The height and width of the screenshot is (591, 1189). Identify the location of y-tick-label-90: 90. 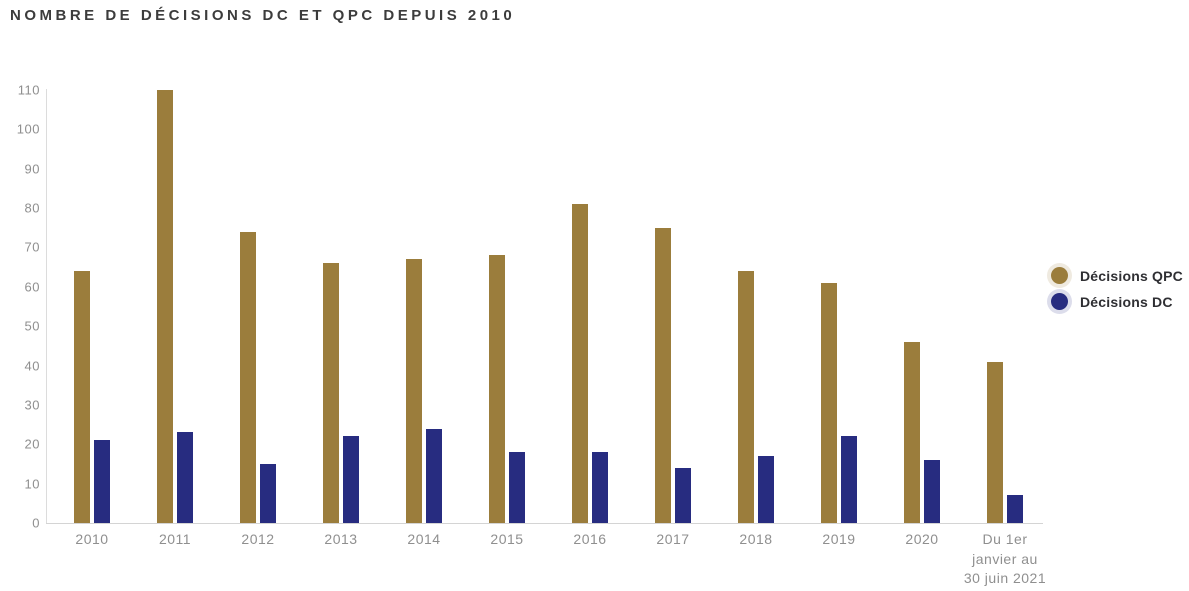
(32, 169).